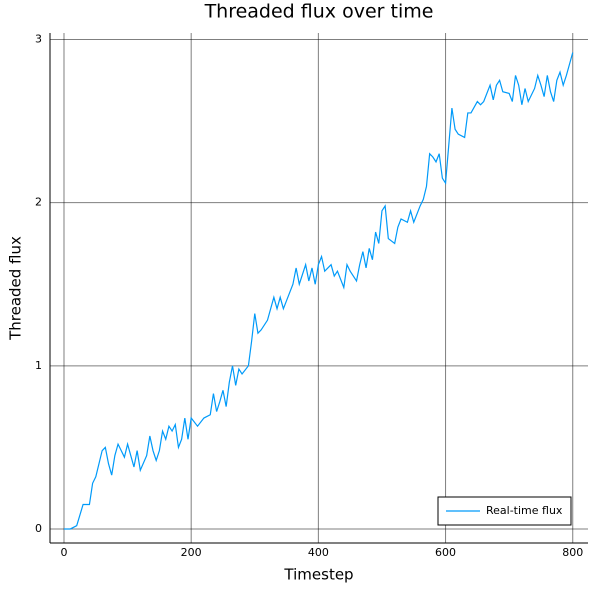 The width and height of the screenshot is (600, 600). Describe the element at coordinates (445, 552) in the screenshot. I see `x-tick-label: 600` at that location.